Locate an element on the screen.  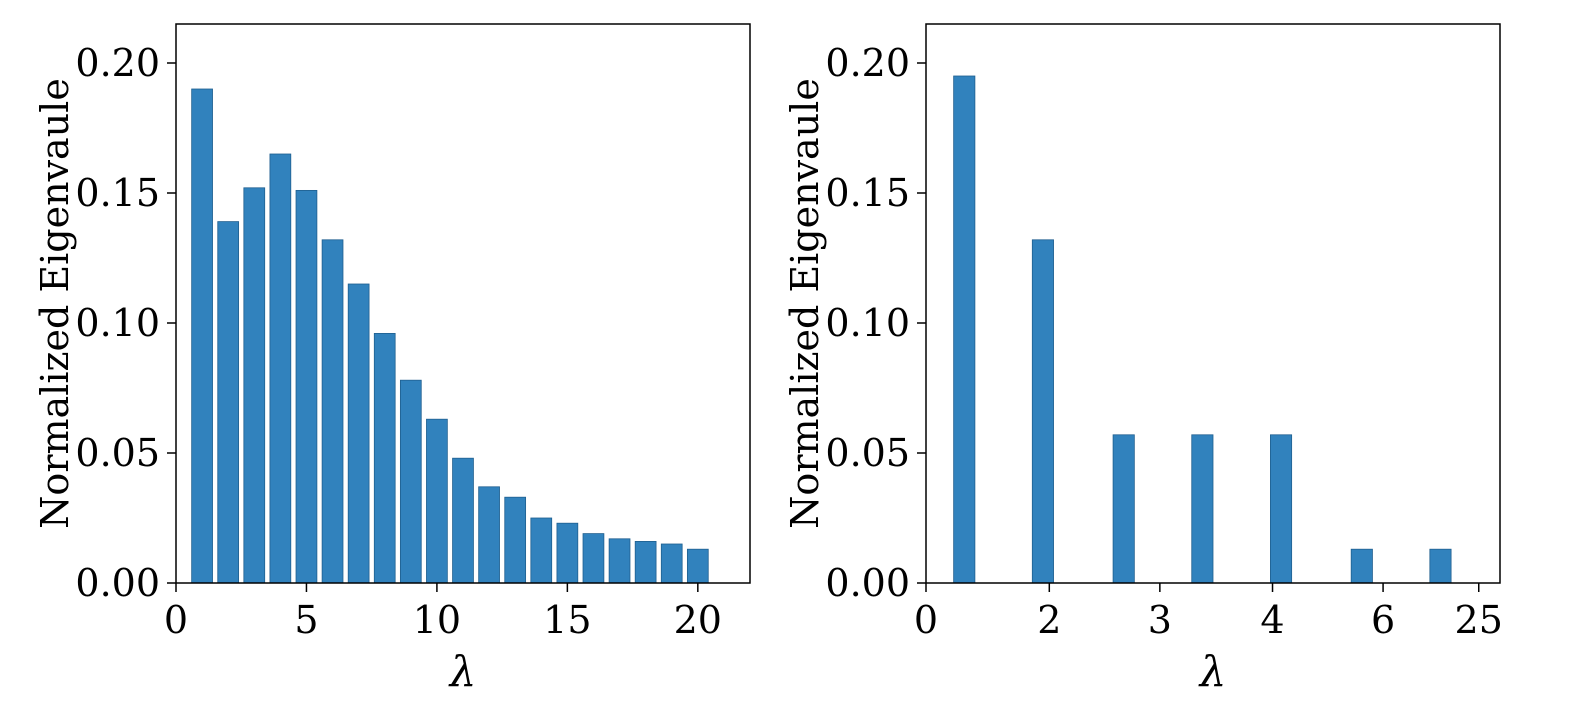
x-tick-label: 10 is located at coordinates (437, 620).